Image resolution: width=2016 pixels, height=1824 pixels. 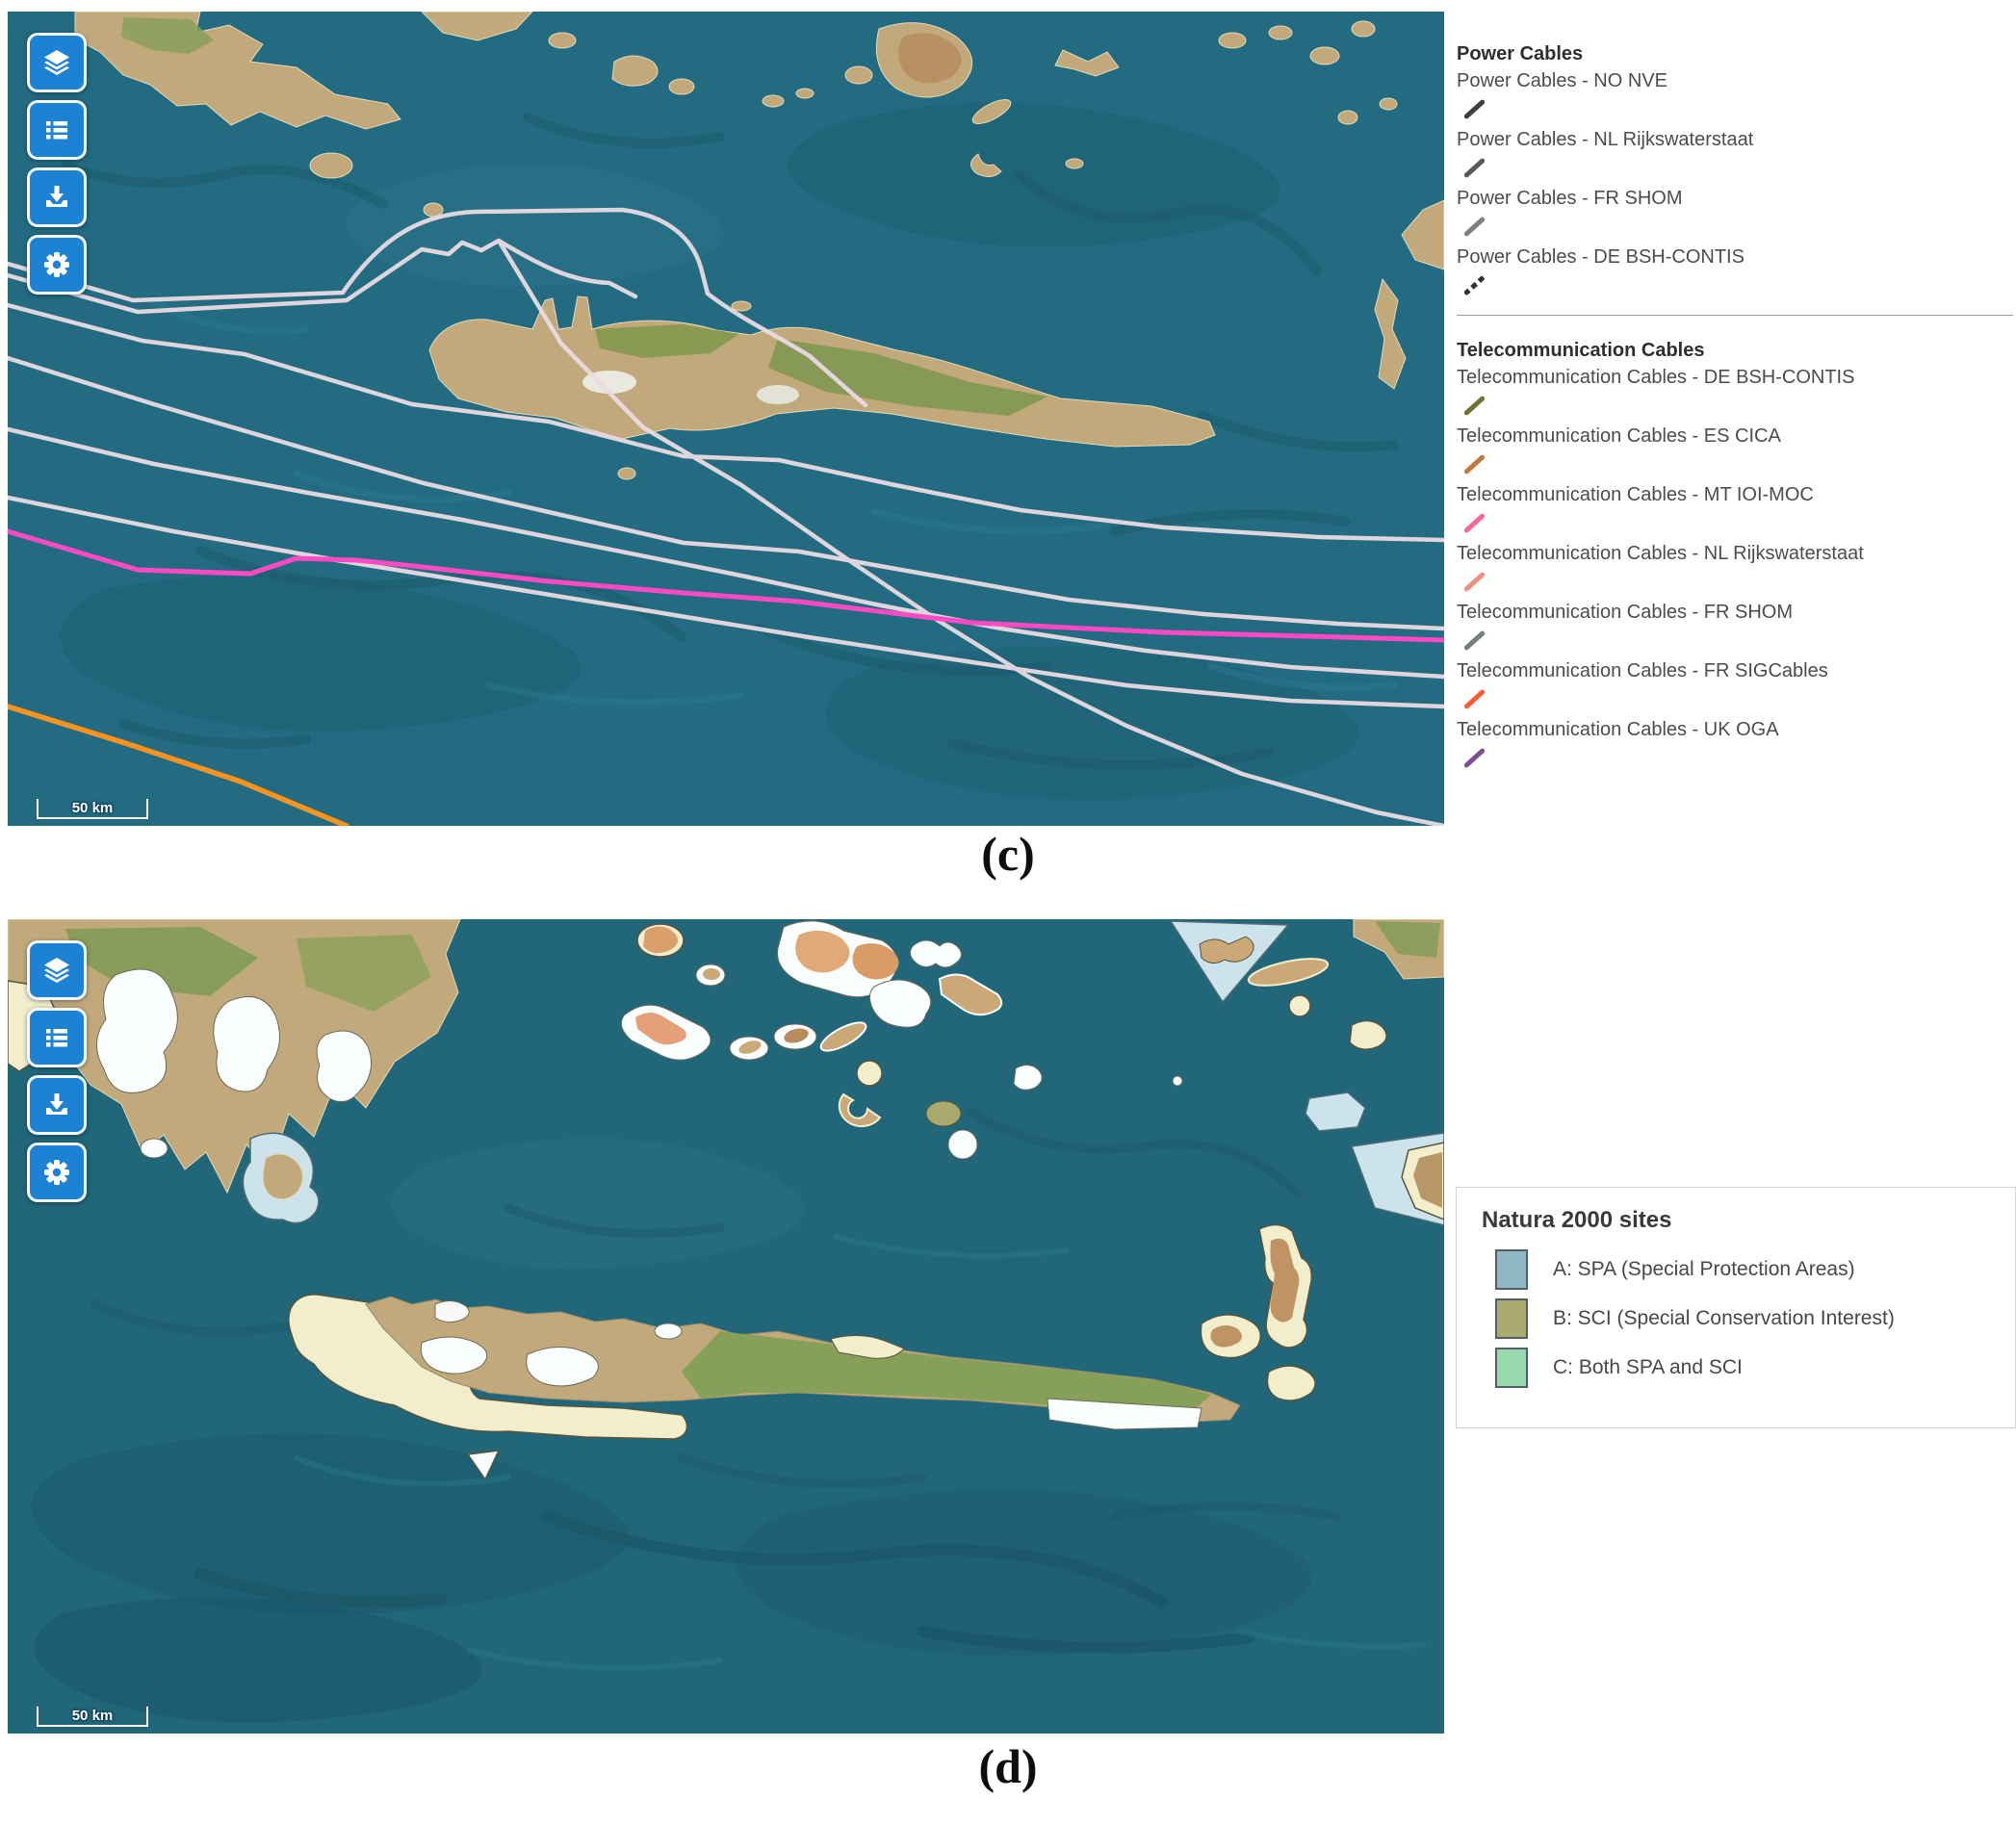 I want to click on orange-cable, so click(x=179, y=765).